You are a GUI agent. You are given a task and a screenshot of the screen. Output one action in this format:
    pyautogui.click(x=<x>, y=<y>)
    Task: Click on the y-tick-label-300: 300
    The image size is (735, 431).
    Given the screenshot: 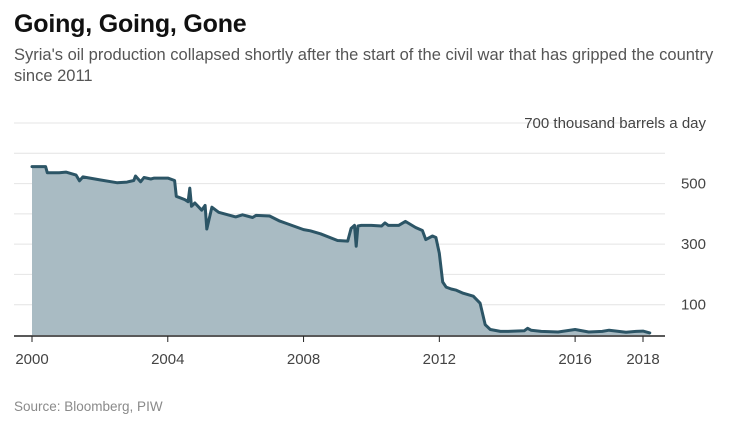 What is the action you would take?
    pyautogui.click(x=693, y=244)
    